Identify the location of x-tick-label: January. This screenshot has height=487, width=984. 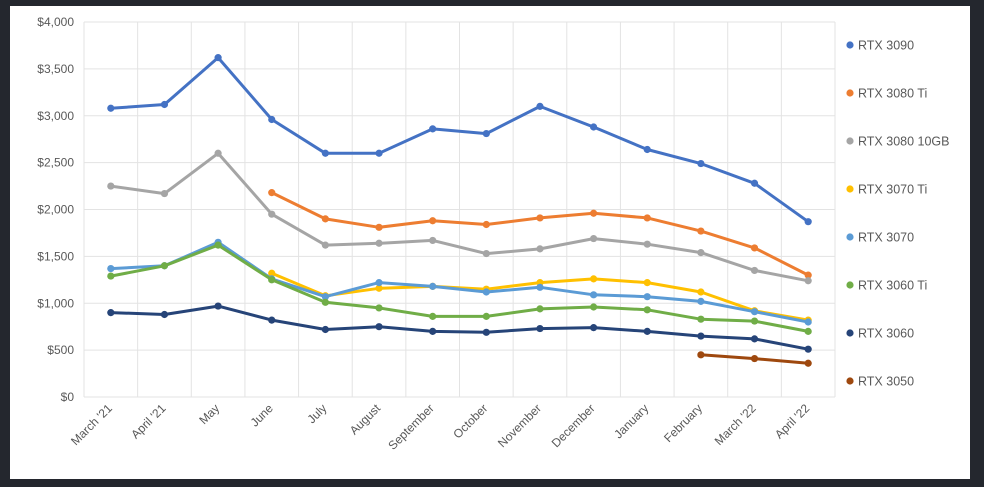
(631, 421).